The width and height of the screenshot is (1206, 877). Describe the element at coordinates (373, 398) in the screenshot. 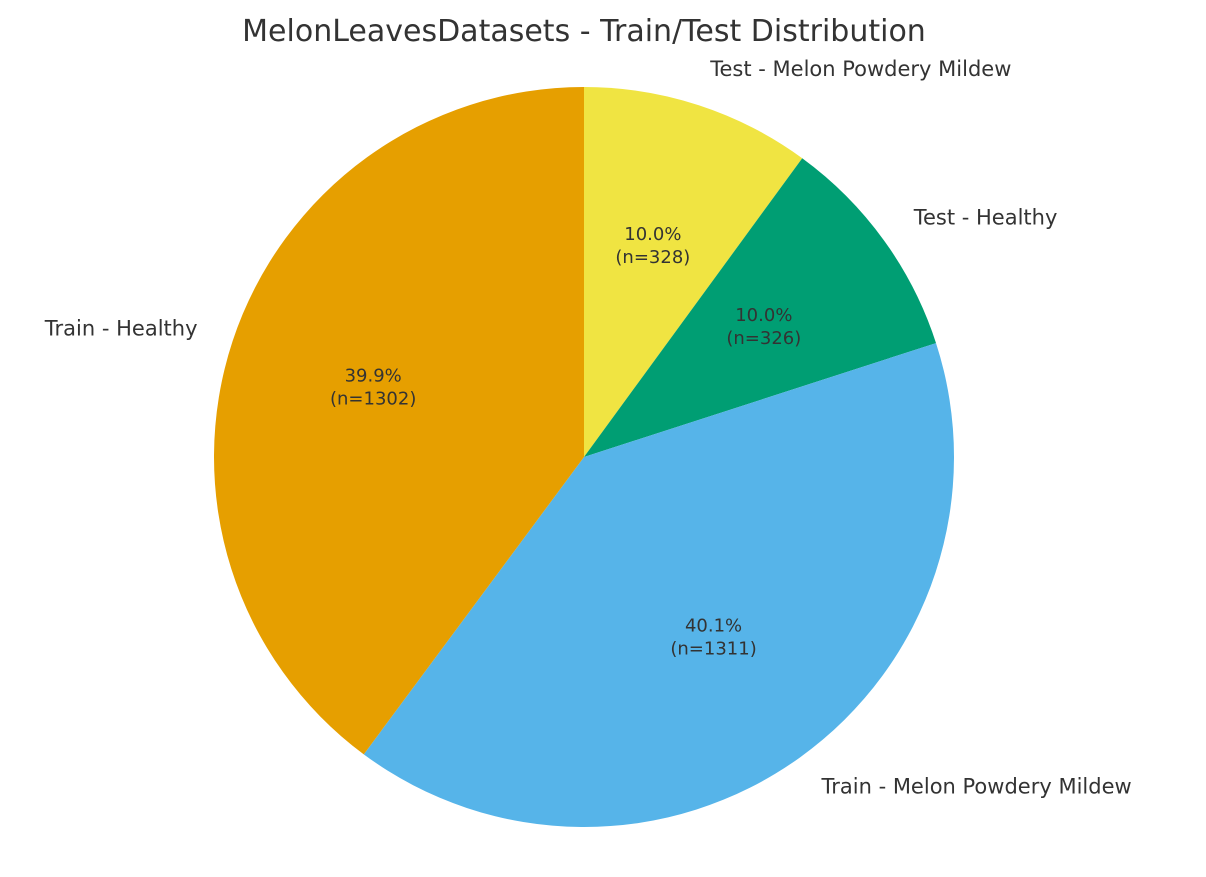

I see `slice-count-label: (n=1302)` at that location.